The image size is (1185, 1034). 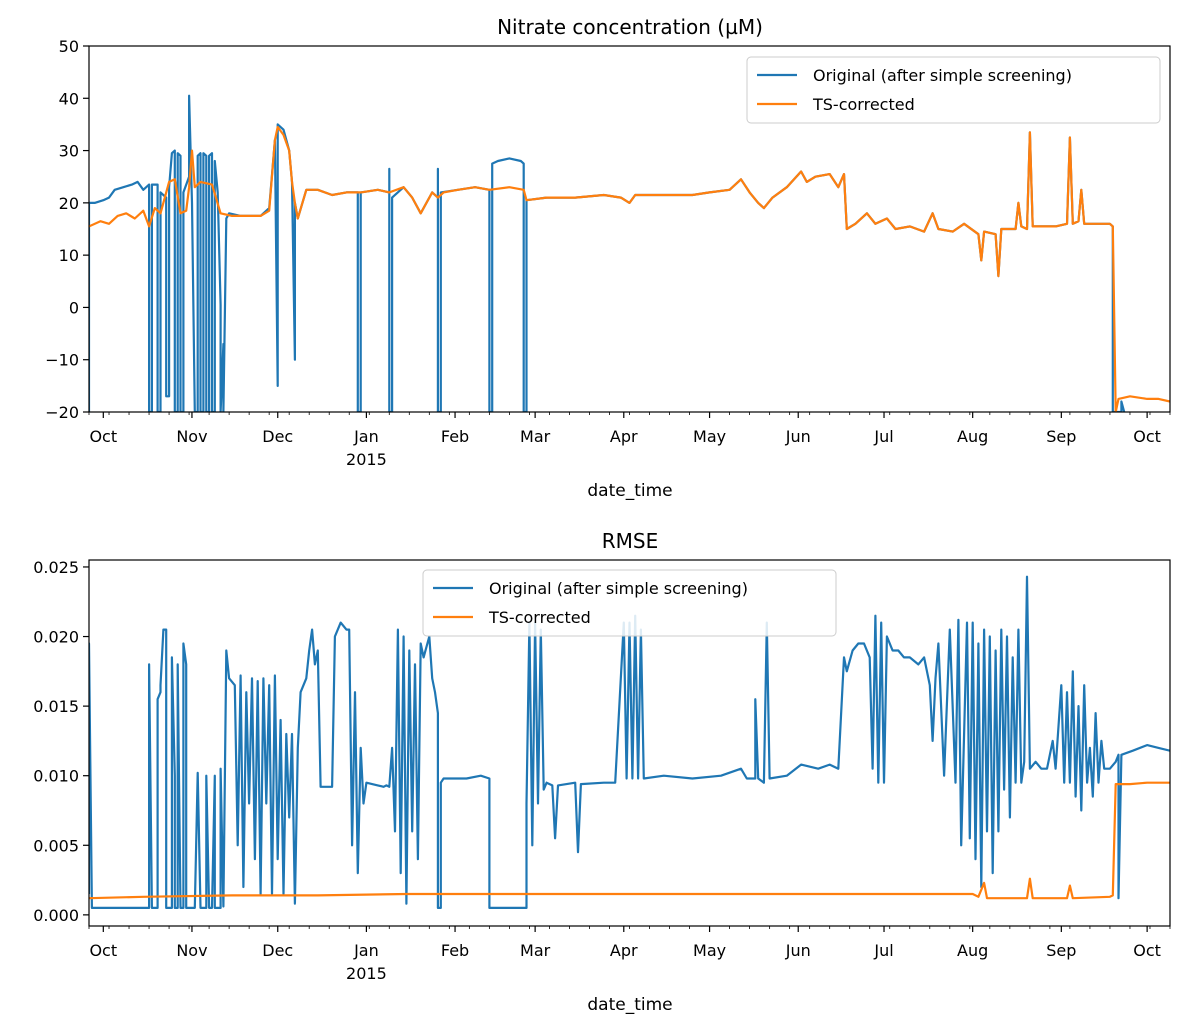 What do you see at coordinates (629, 840) in the screenshot?
I see `series-line-ts-corrected` at bounding box center [629, 840].